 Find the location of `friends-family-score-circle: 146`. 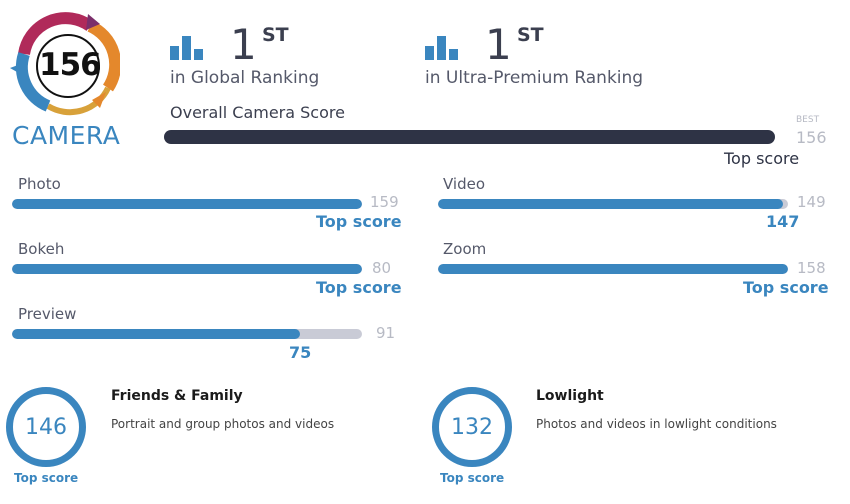

friends-family-score-circle: 146 is located at coordinates (46, 427).